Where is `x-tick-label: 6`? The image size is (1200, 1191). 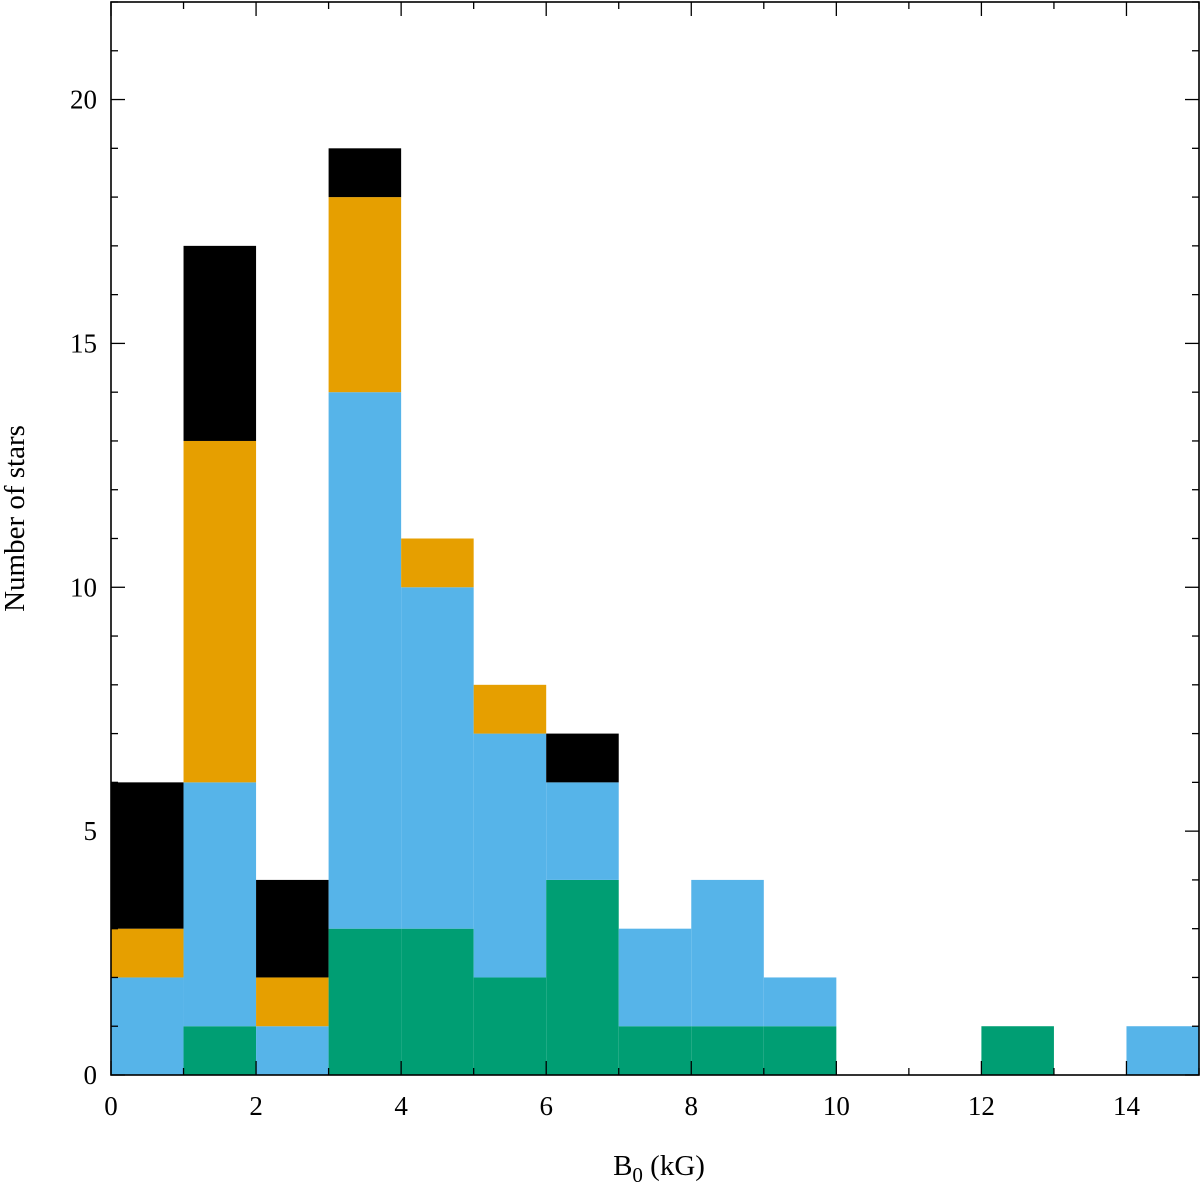
x-tick-label: 6 is located at coordinates (546, 1106).